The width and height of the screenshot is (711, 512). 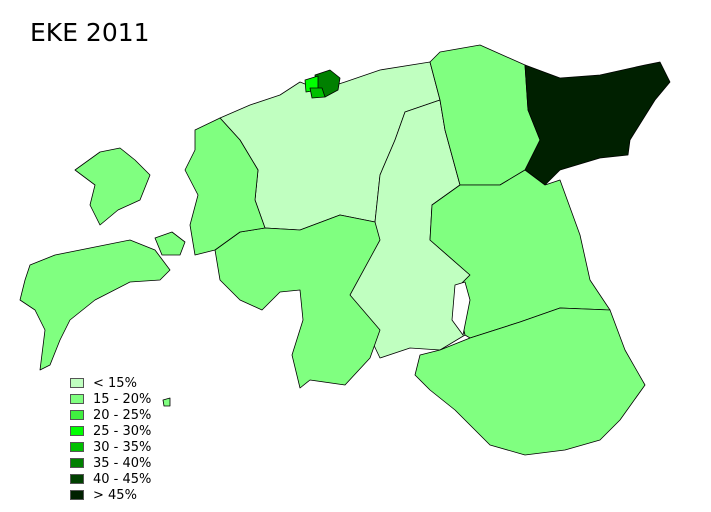 What do you see at coordinates (597, 123) in the screenshot?
I see `region-ida-viru` at bounding box center [597, 123].